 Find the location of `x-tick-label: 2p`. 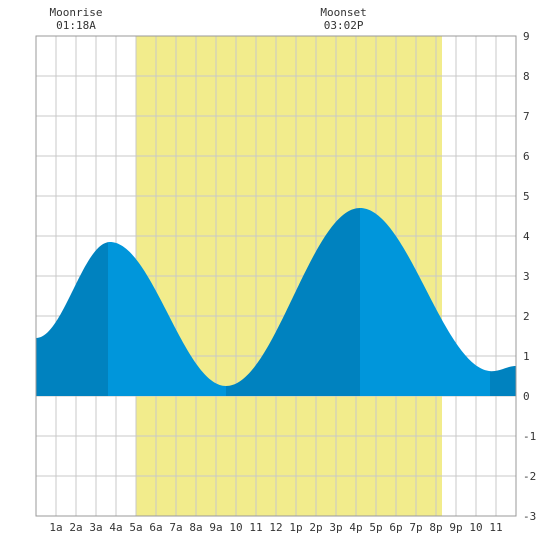

x-tick-label: 2p is located at coordinates (315, 527).